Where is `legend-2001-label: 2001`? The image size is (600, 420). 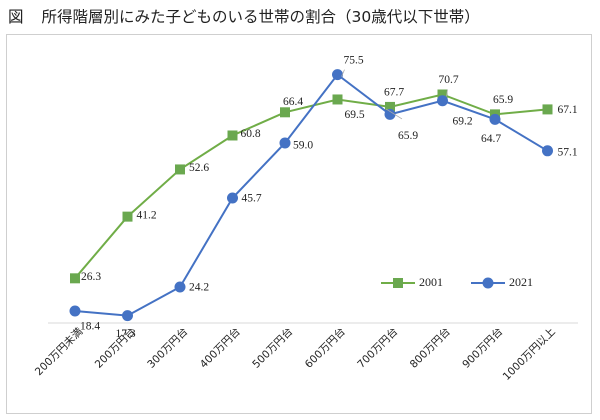 legend-2001-label: 2001 is located at coordinates (431, 282).